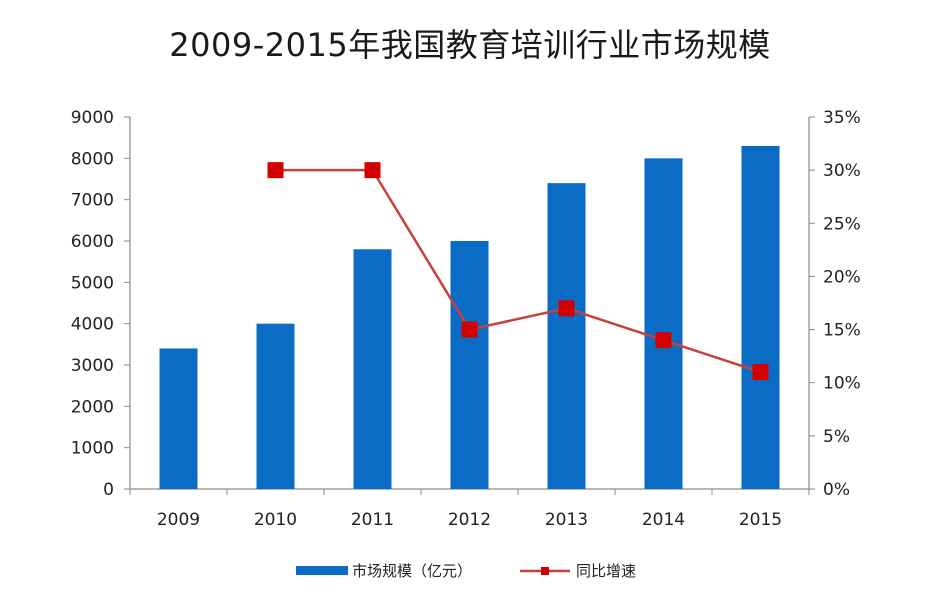  Describe the element at coordinates (842, 171) in the screenshot. I see `right-tick-label: 30%` at that location.